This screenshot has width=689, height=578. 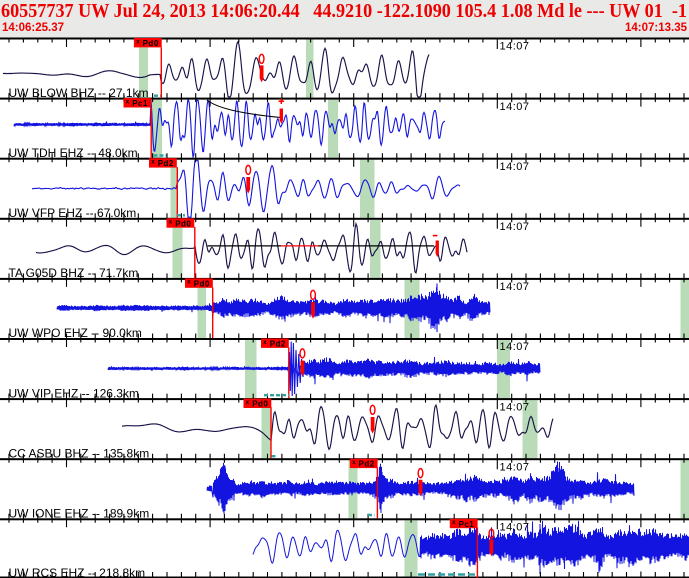 What do you see at coordinates (79, 453) in the screenshot?
I see `svg-text: CC ASBU BHZ -- 135.8km` at bounding box center [79, 453].